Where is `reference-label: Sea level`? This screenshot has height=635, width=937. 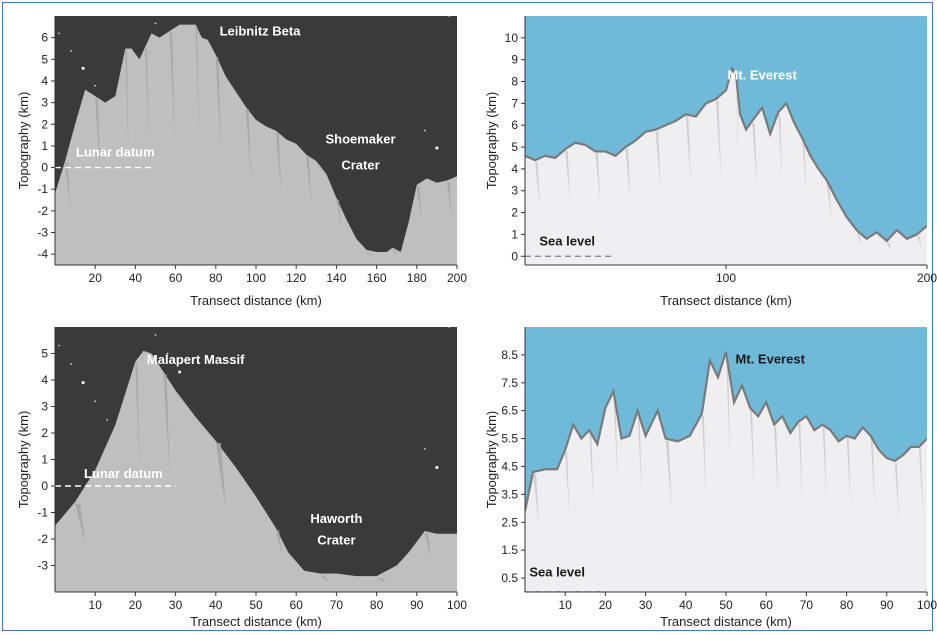
reference-label: Sea level is located at coordinates (567, 240).